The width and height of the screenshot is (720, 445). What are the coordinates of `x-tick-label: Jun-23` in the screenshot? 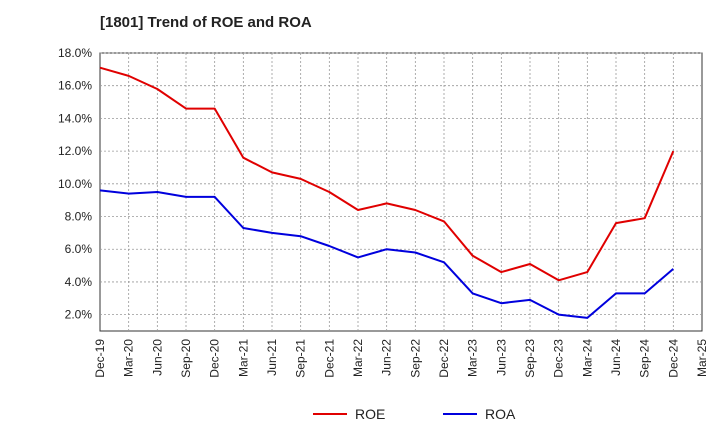 It's located at (501, 357).